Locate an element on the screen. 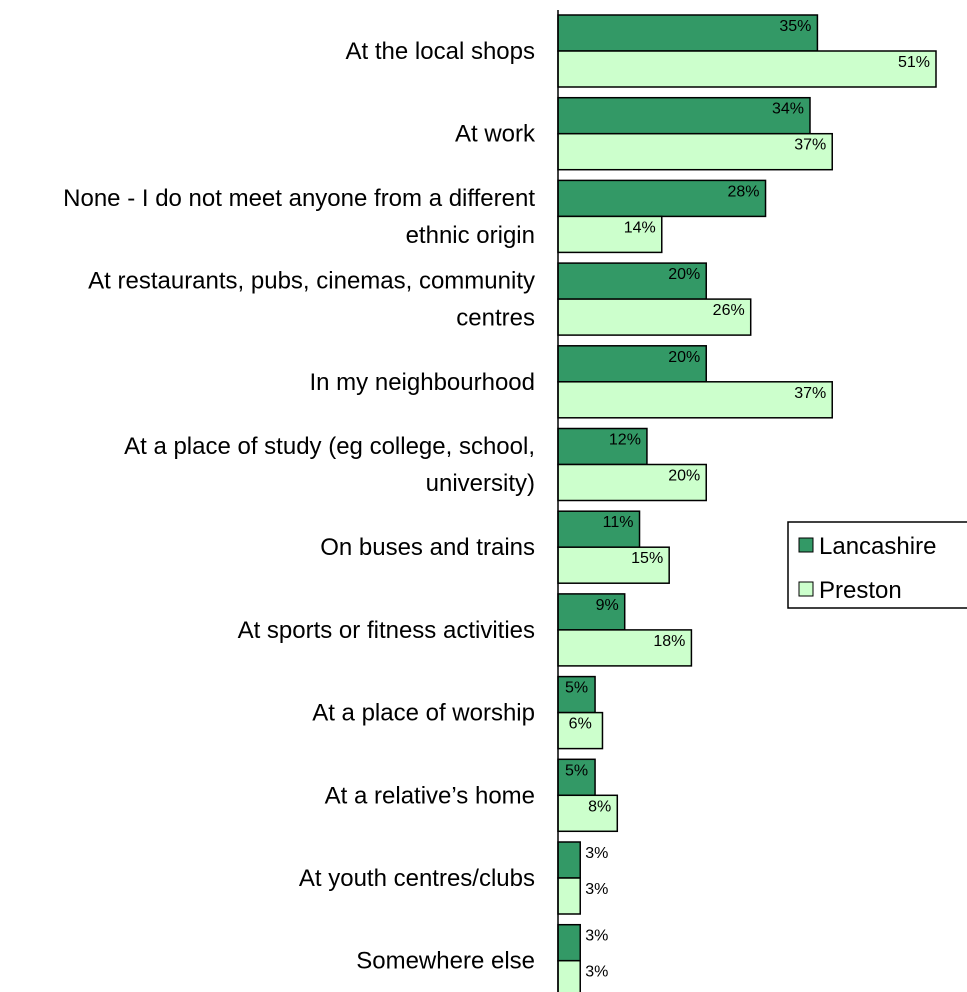  category-label-line: At restaurants, pubs, cinemas, community is located at coordinates (311, 281).